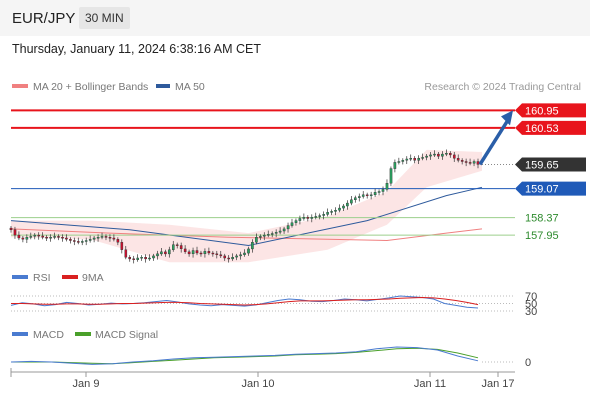 The image size is (590, 400). I want to click on price-level-tag, so click(550, 127).